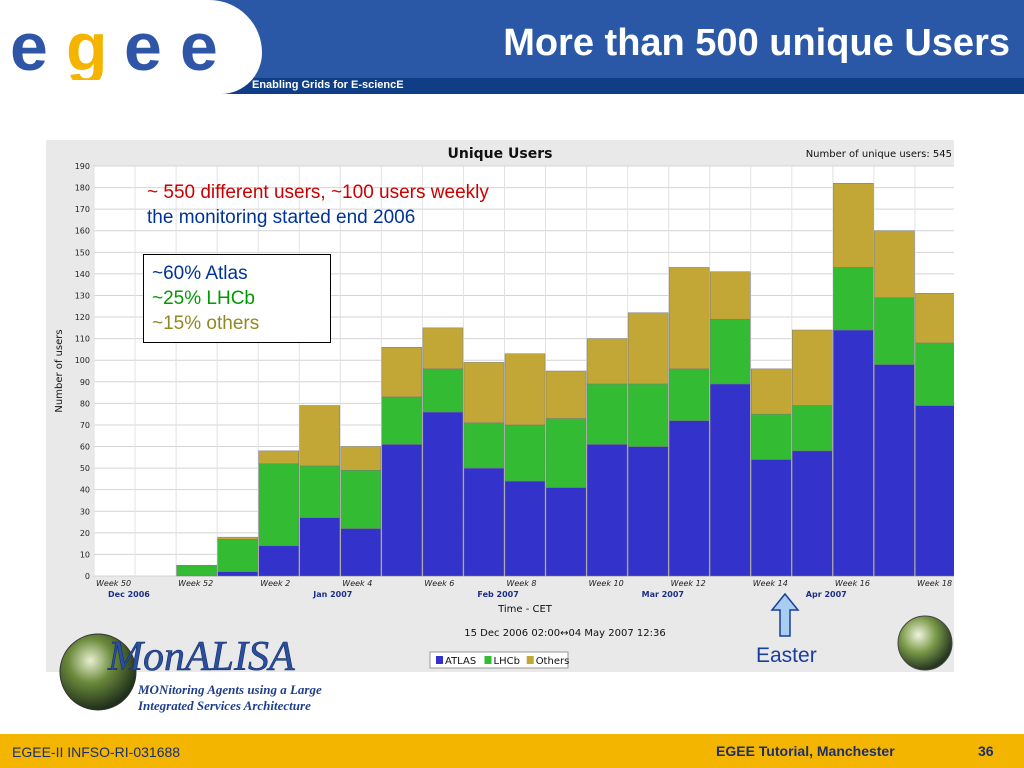 This screenshot has width=1024, height=768. What do you see at coordinates (85, 490) in the screenshot?
I see `y-tick-label: 40` at bounding box center [85, 490].